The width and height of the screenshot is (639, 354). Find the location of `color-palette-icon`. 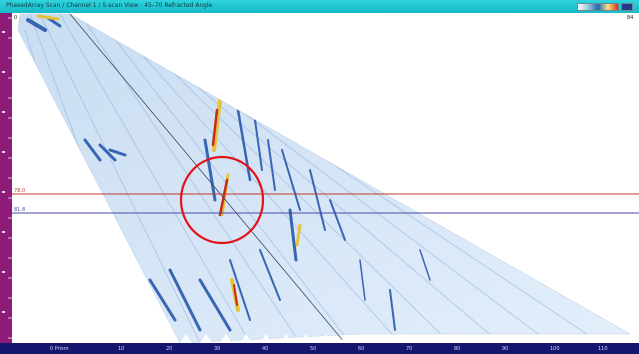

color-palette-icon is located at coordinates (598, 7).